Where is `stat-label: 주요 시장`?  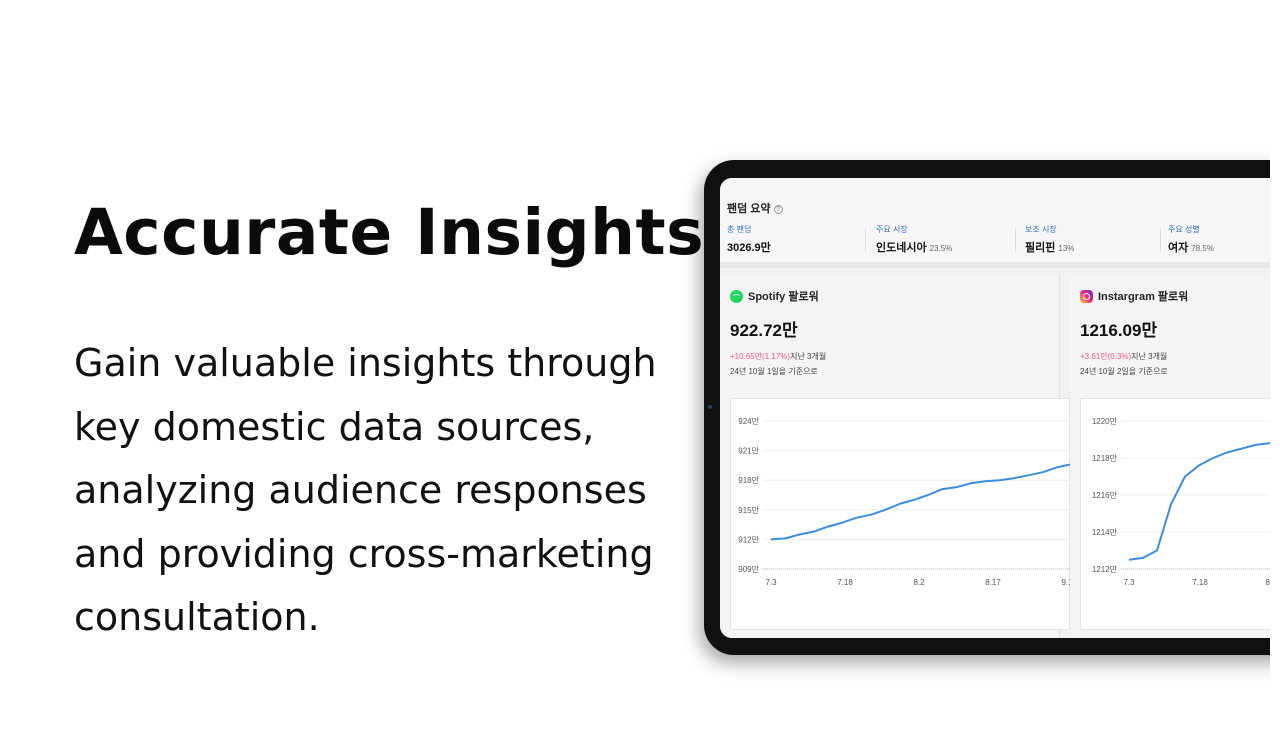 stat-label: 주요 시장 is located at coordinates (892, 229).